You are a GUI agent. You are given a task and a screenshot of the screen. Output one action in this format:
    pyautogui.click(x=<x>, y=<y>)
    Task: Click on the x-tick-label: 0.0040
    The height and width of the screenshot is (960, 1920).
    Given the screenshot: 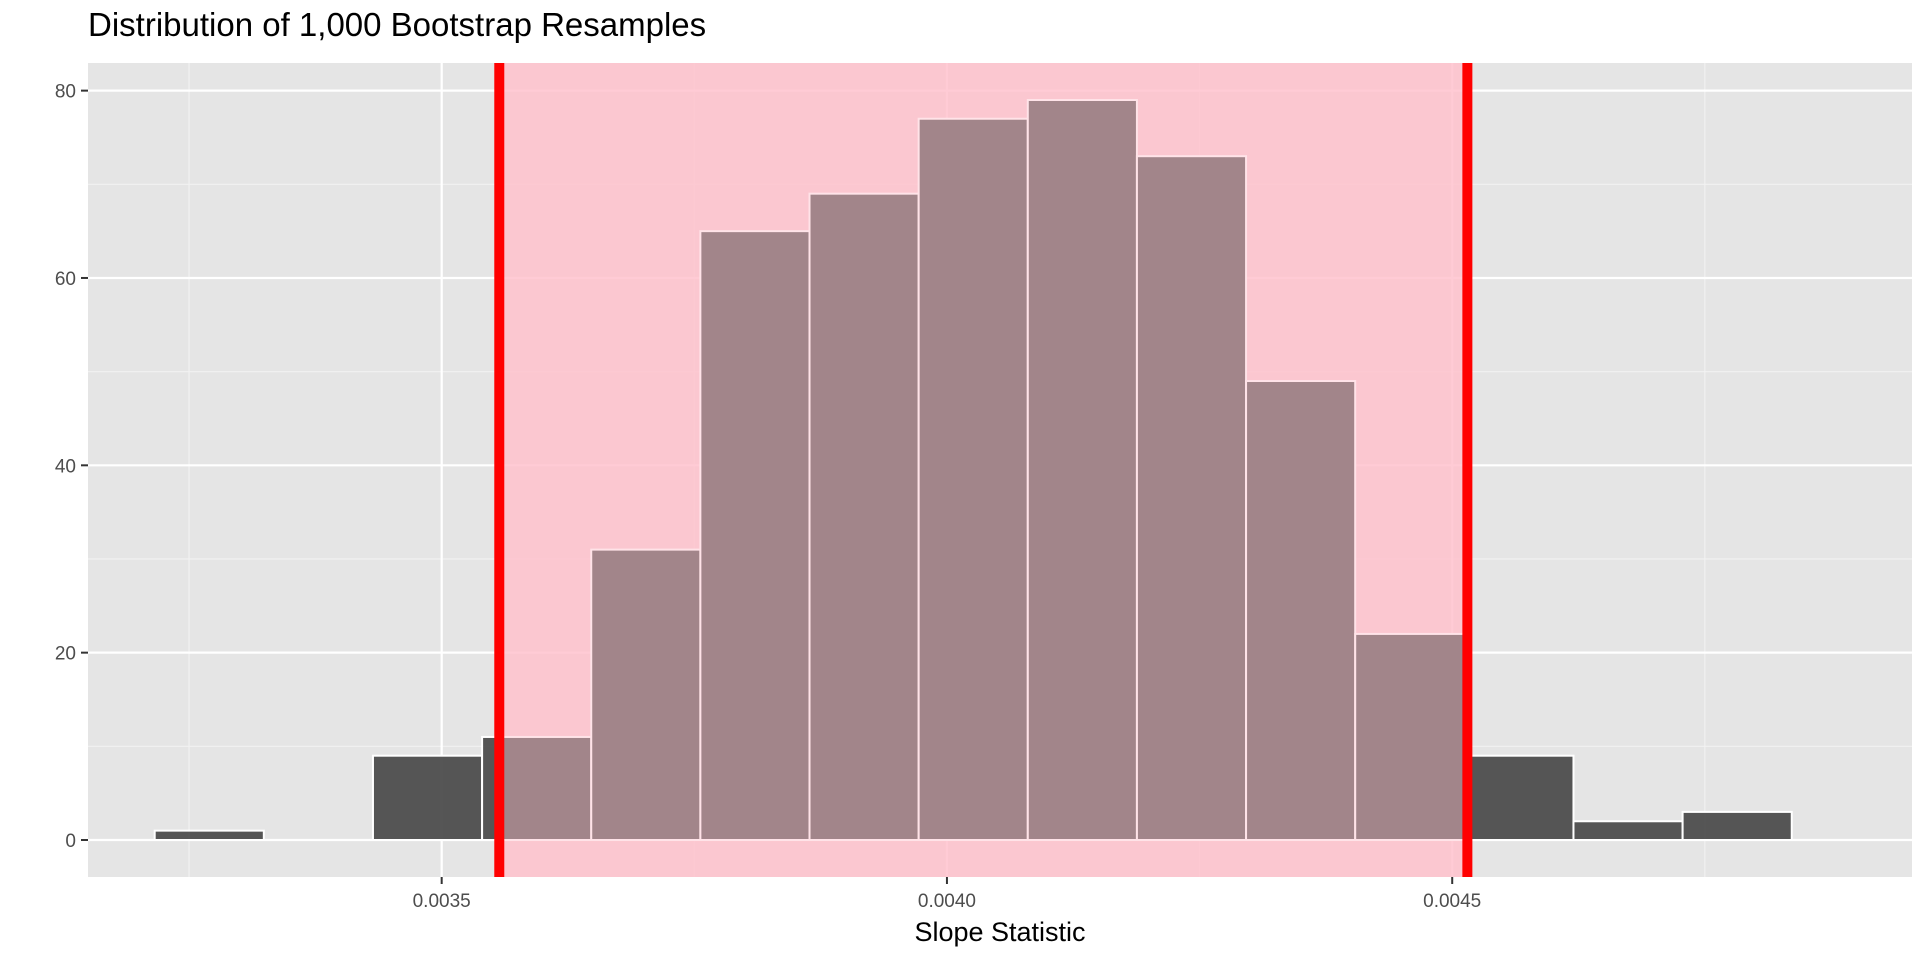 What is the action you would take?
    pyautogui.click(x=947, y=901)
    